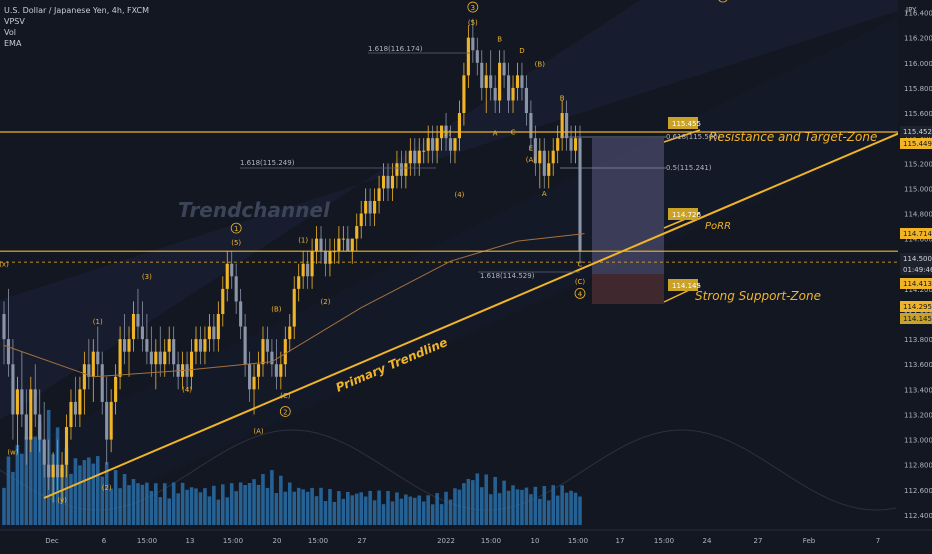 The width and height of the screenshot is (932, 554). Describe the element at coordinates (664, 541) in the screenshot. I see `x-tick-label: 15:00` at that location.